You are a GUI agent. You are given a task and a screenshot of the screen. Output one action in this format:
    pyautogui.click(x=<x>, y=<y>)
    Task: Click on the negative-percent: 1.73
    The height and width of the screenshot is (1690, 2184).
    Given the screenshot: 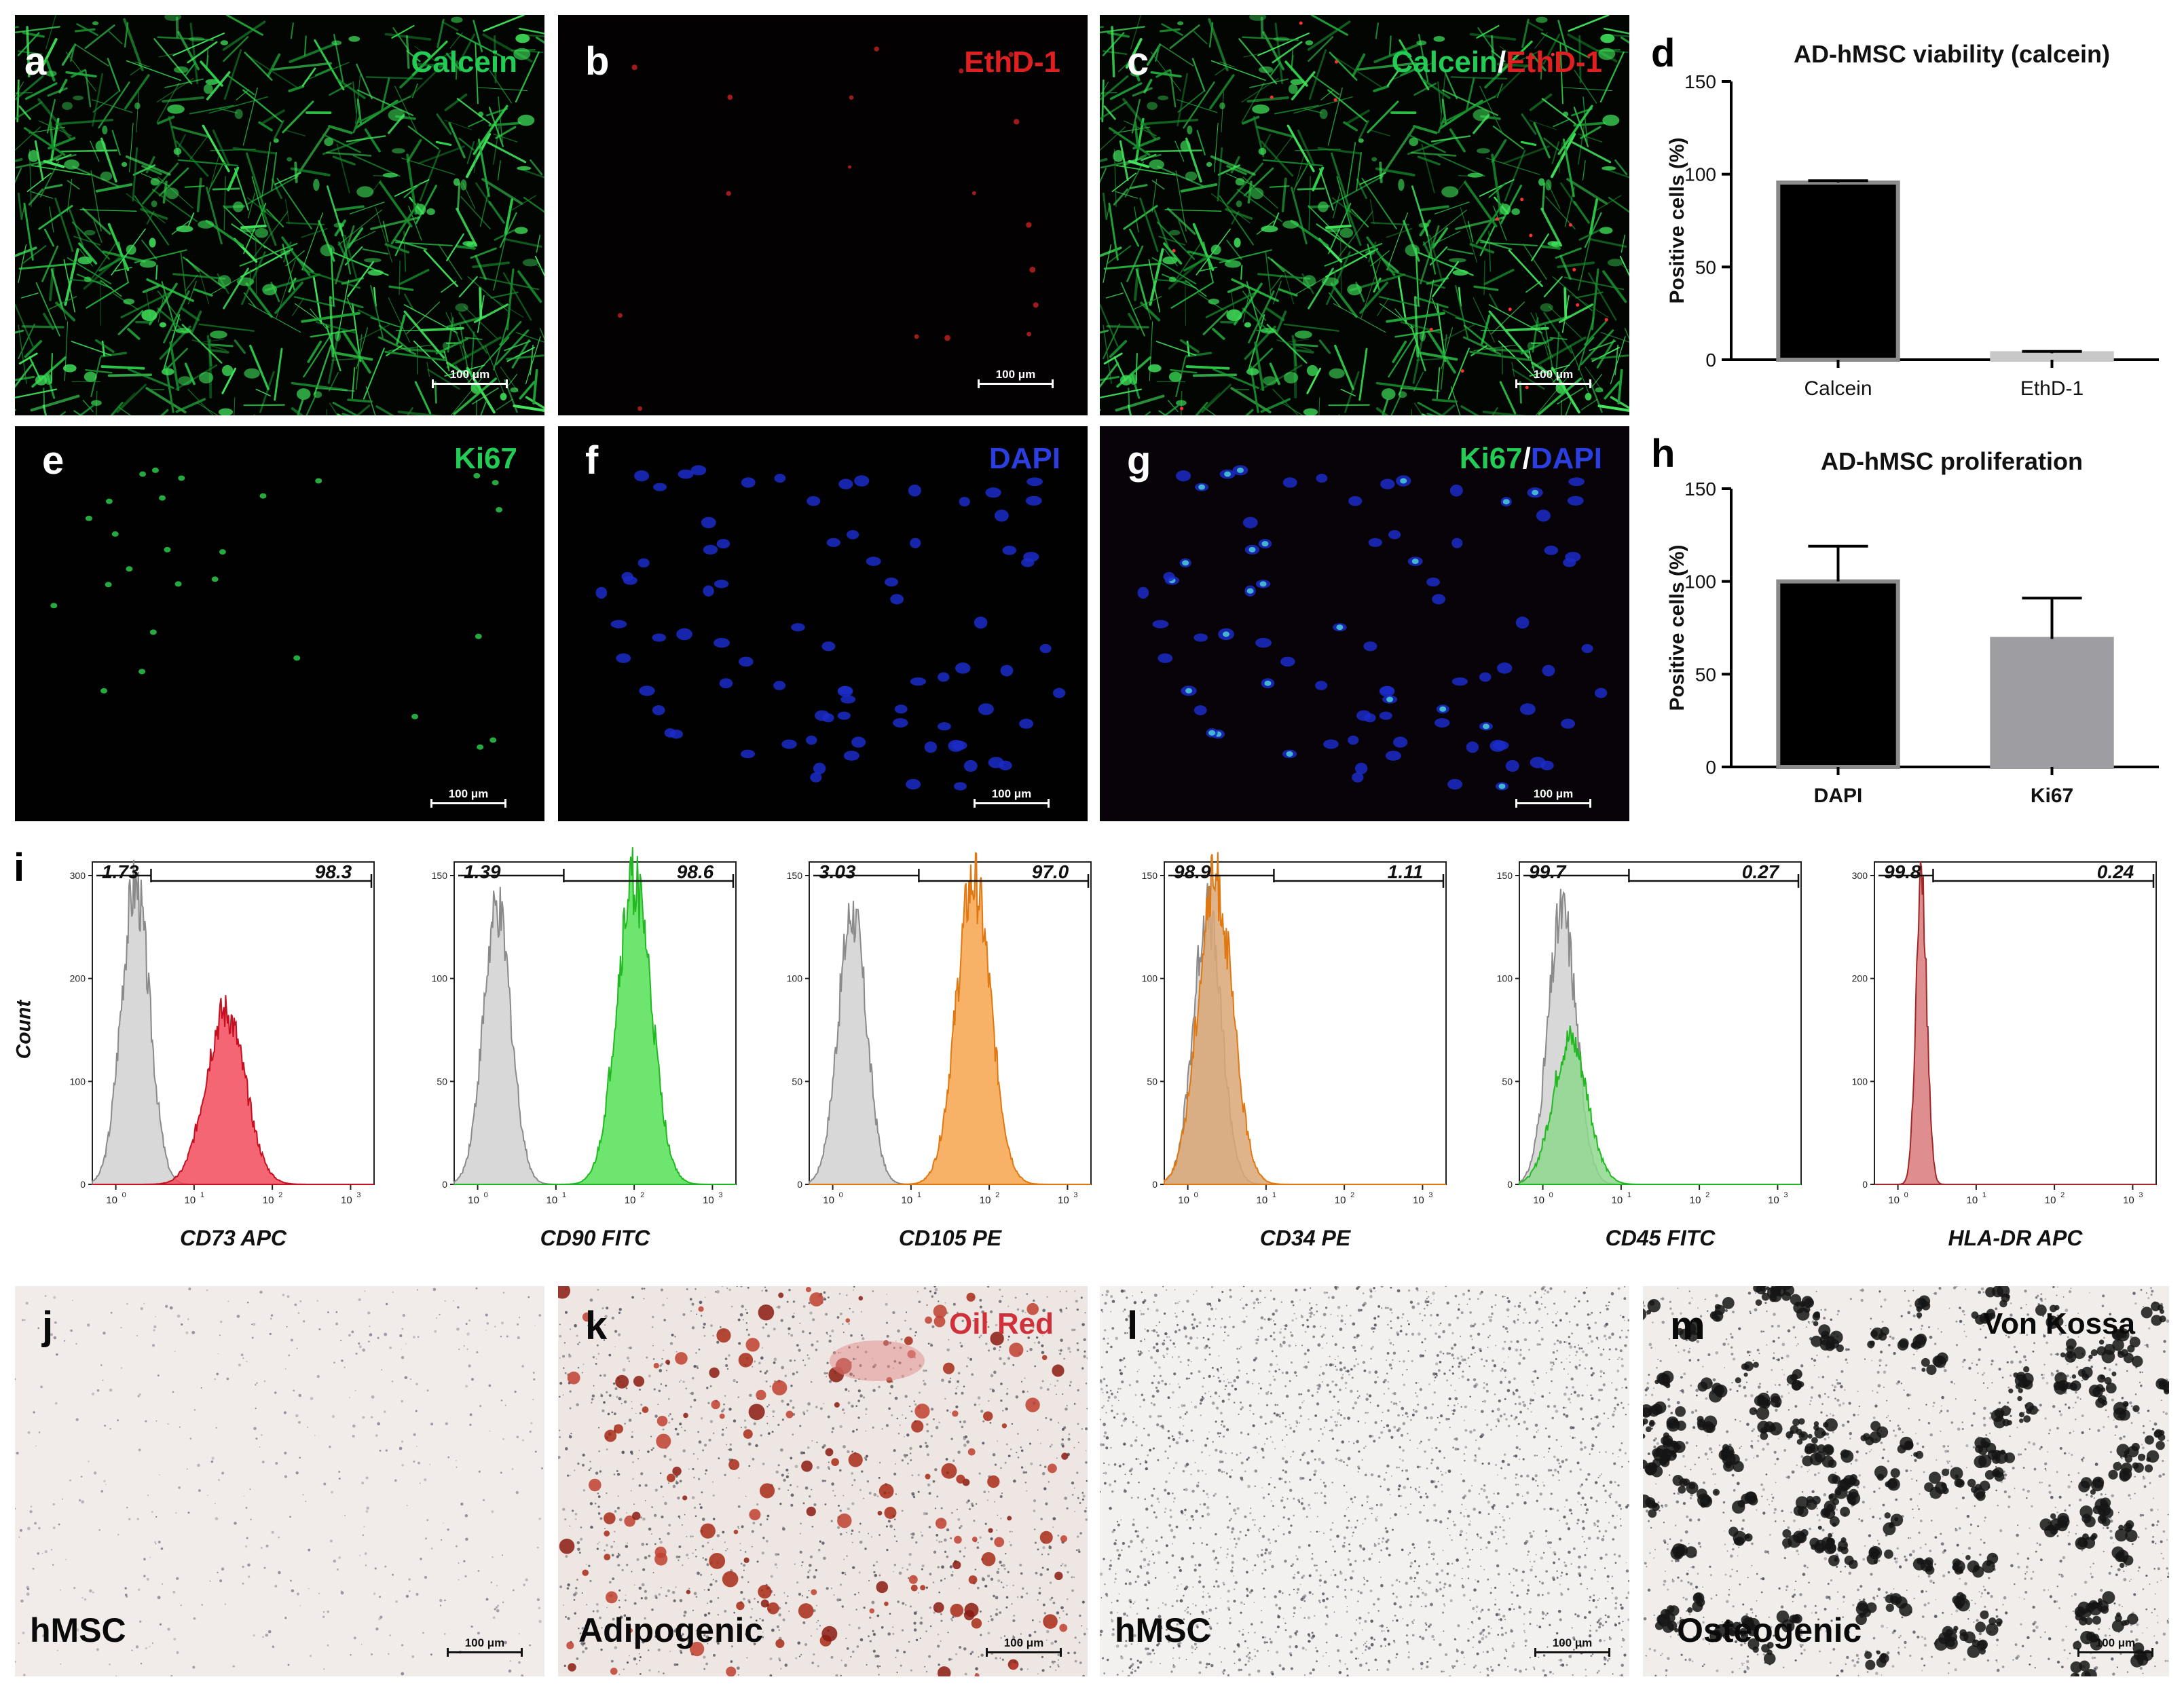 What is the action you would take?
    pyautogui.click(x=121, y=871)
    